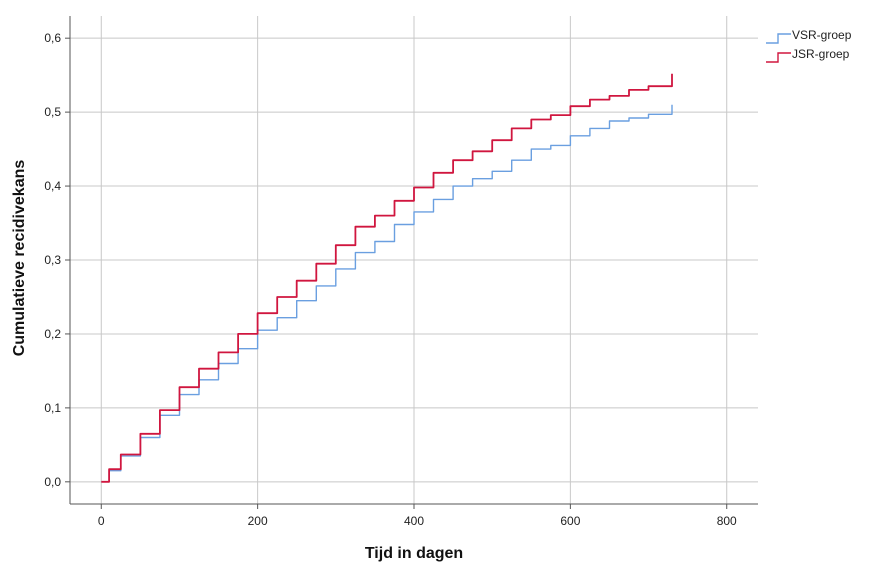 This screenshot has width=872, height=564. Describe the element at coordinates (52, 334) in the screenshot. I see `y-tick-label: 0,2` at that location.